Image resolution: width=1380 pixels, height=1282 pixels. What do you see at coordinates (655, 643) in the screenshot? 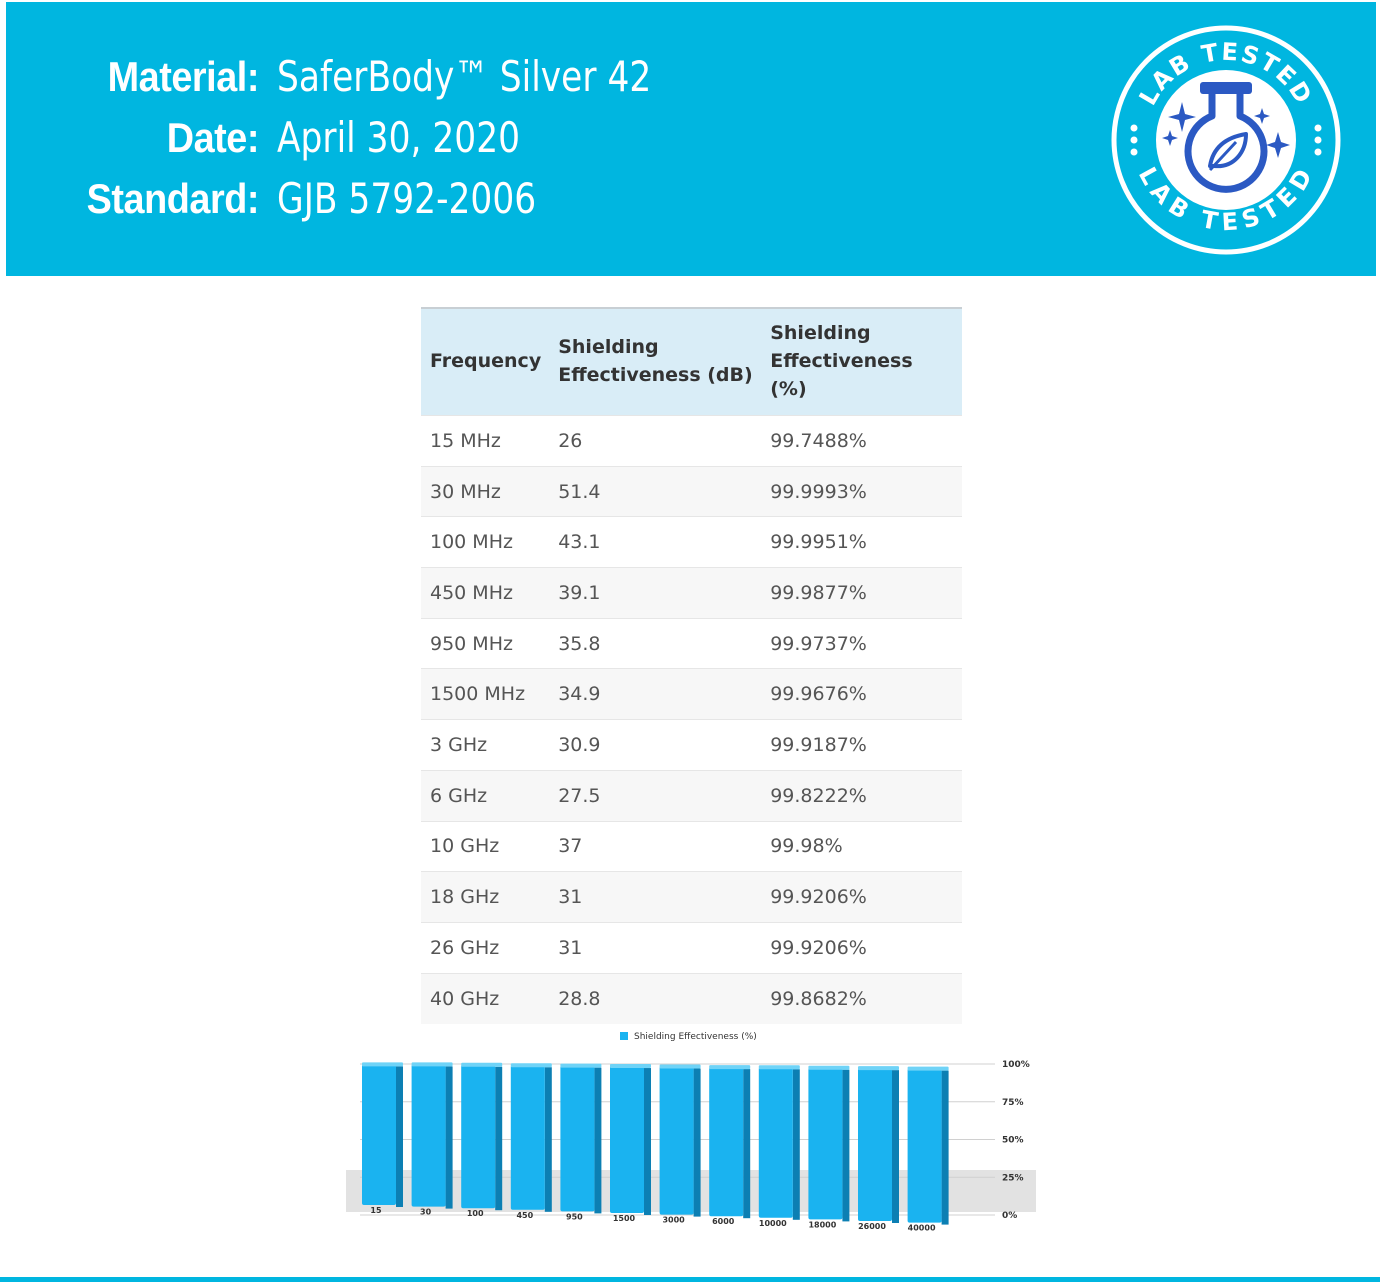
I see `cell-db: 35.8` at bounding box center [655, 643].